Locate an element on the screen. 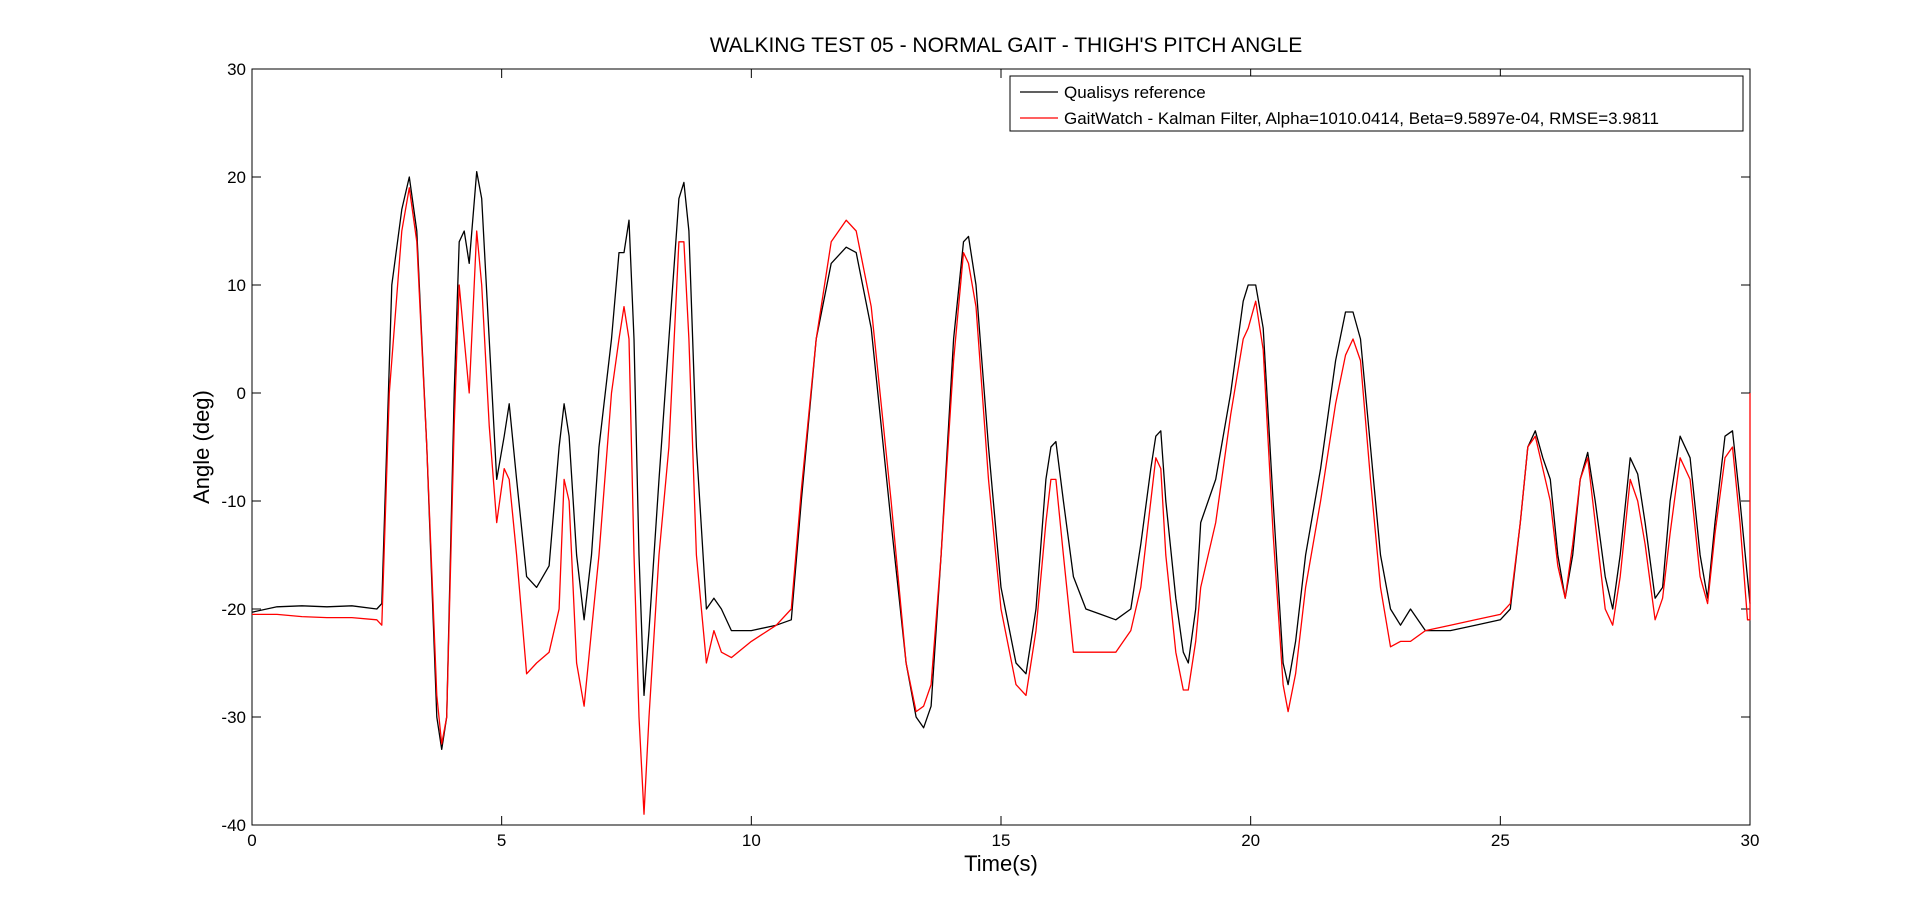 Image resolution: width=1920 pixels, height=921 pixels. y-tick-label: -40 is located at coordinates (233, 825).